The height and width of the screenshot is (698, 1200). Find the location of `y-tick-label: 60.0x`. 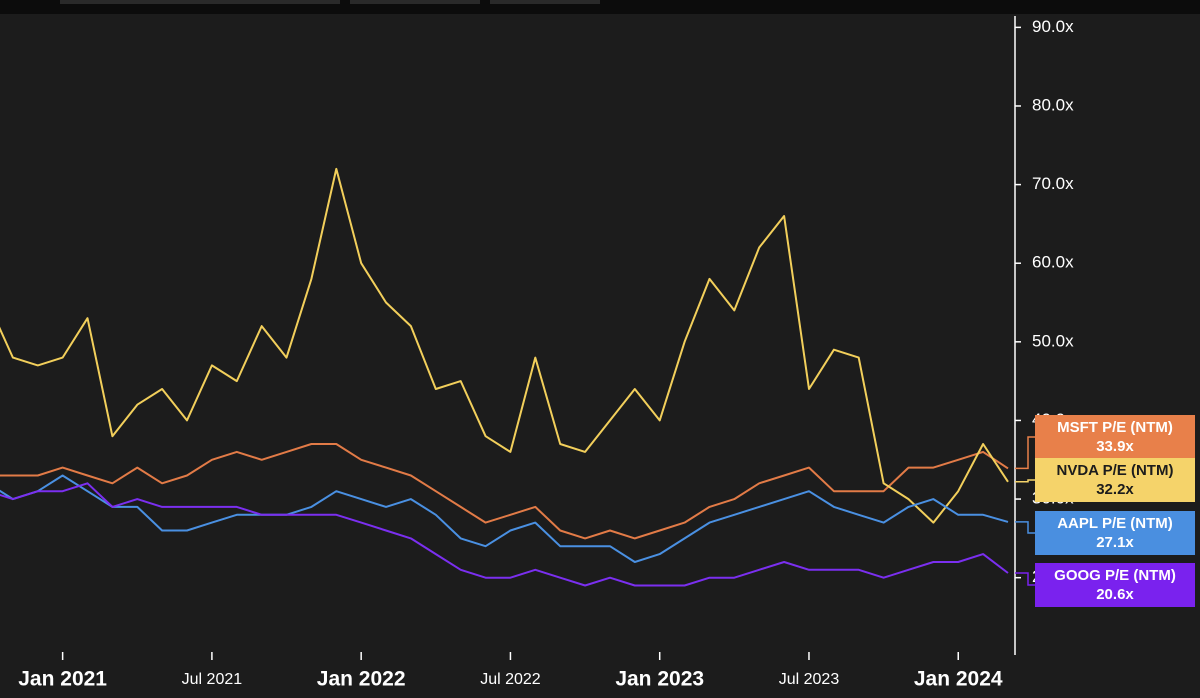

y-tick-label: 60.0x is located at coordinates (1053, 262).